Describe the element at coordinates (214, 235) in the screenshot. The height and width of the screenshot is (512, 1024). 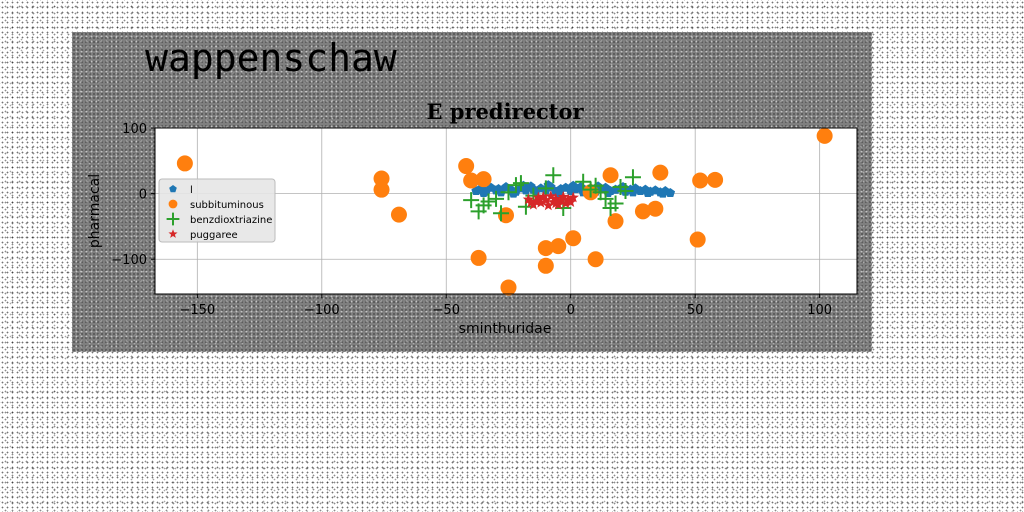
I see `legend-label: puggaree` at that location.